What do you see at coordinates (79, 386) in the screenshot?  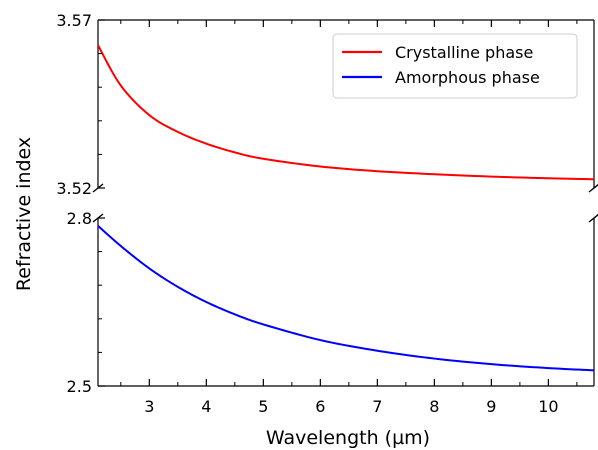 I see `y-tick-label: 2.5` at bounding box center [79, 386].